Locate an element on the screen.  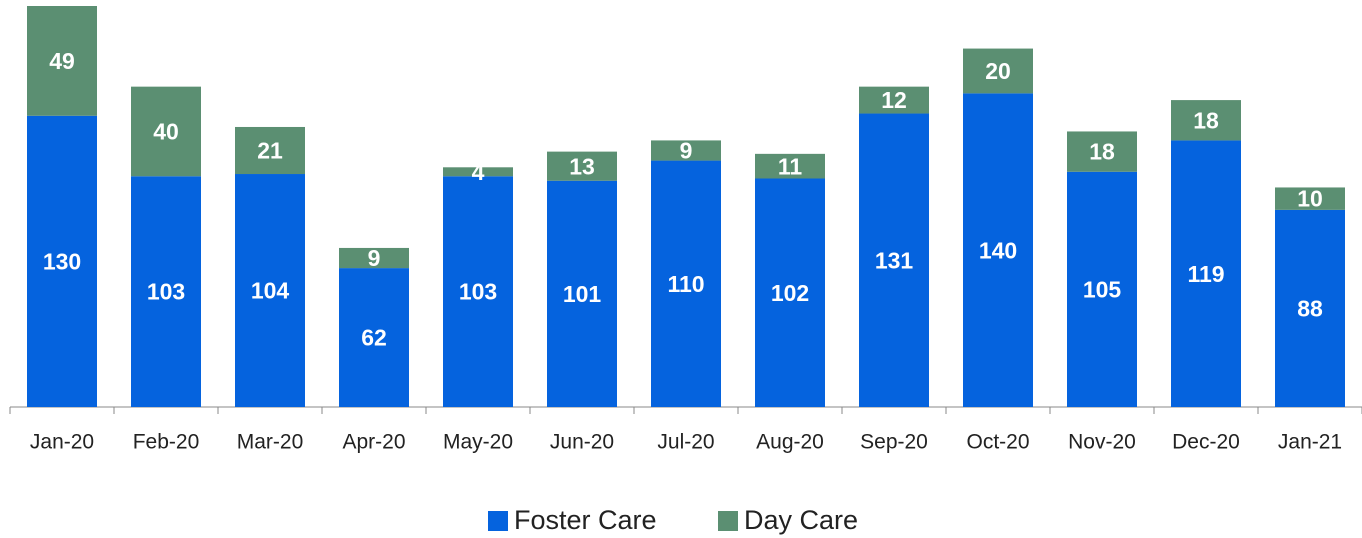
value-label: 102 is located at coordinates (790, 293).